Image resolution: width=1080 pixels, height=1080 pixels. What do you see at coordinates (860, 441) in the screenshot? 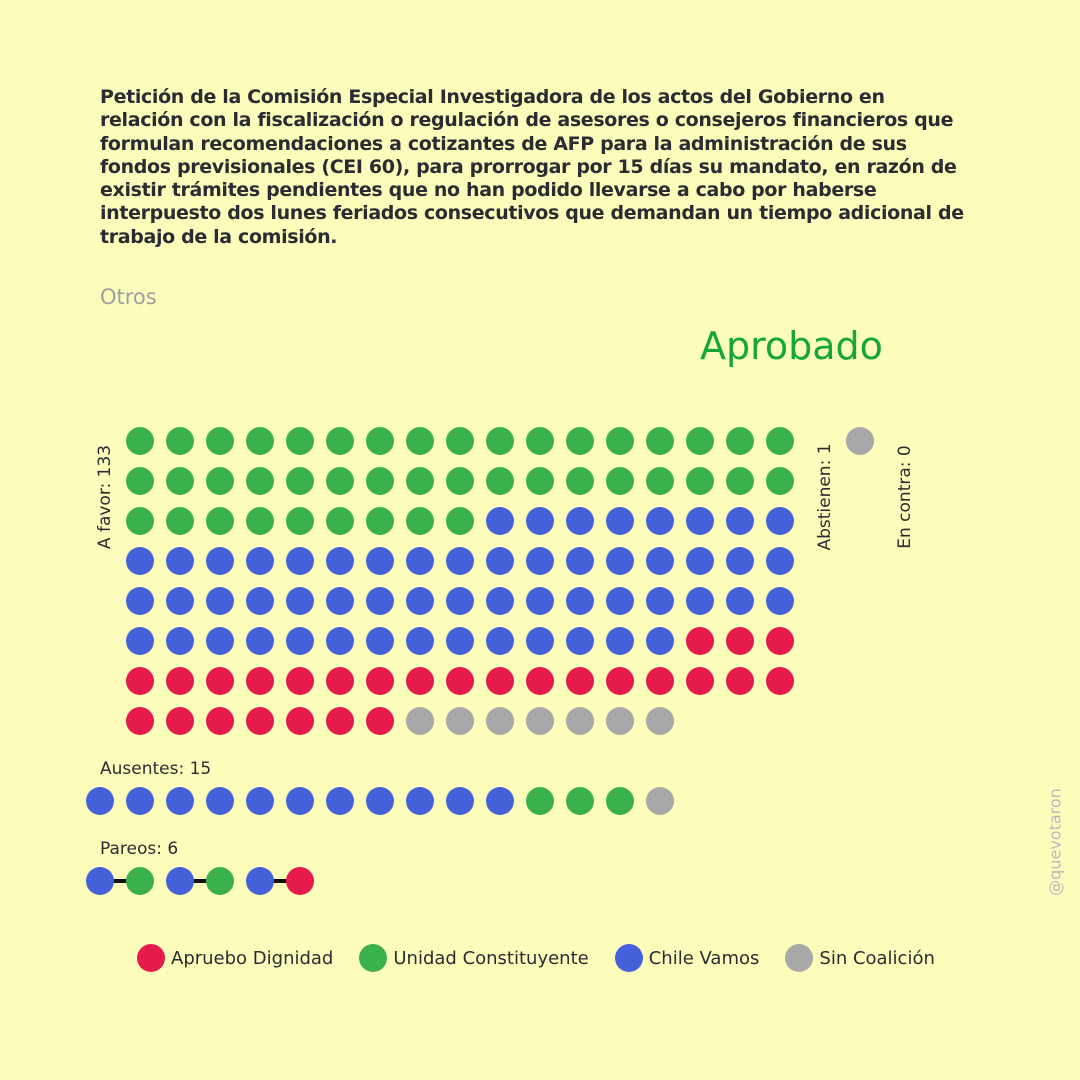
I see `abstain-dot` at bounding box center [860, 441].